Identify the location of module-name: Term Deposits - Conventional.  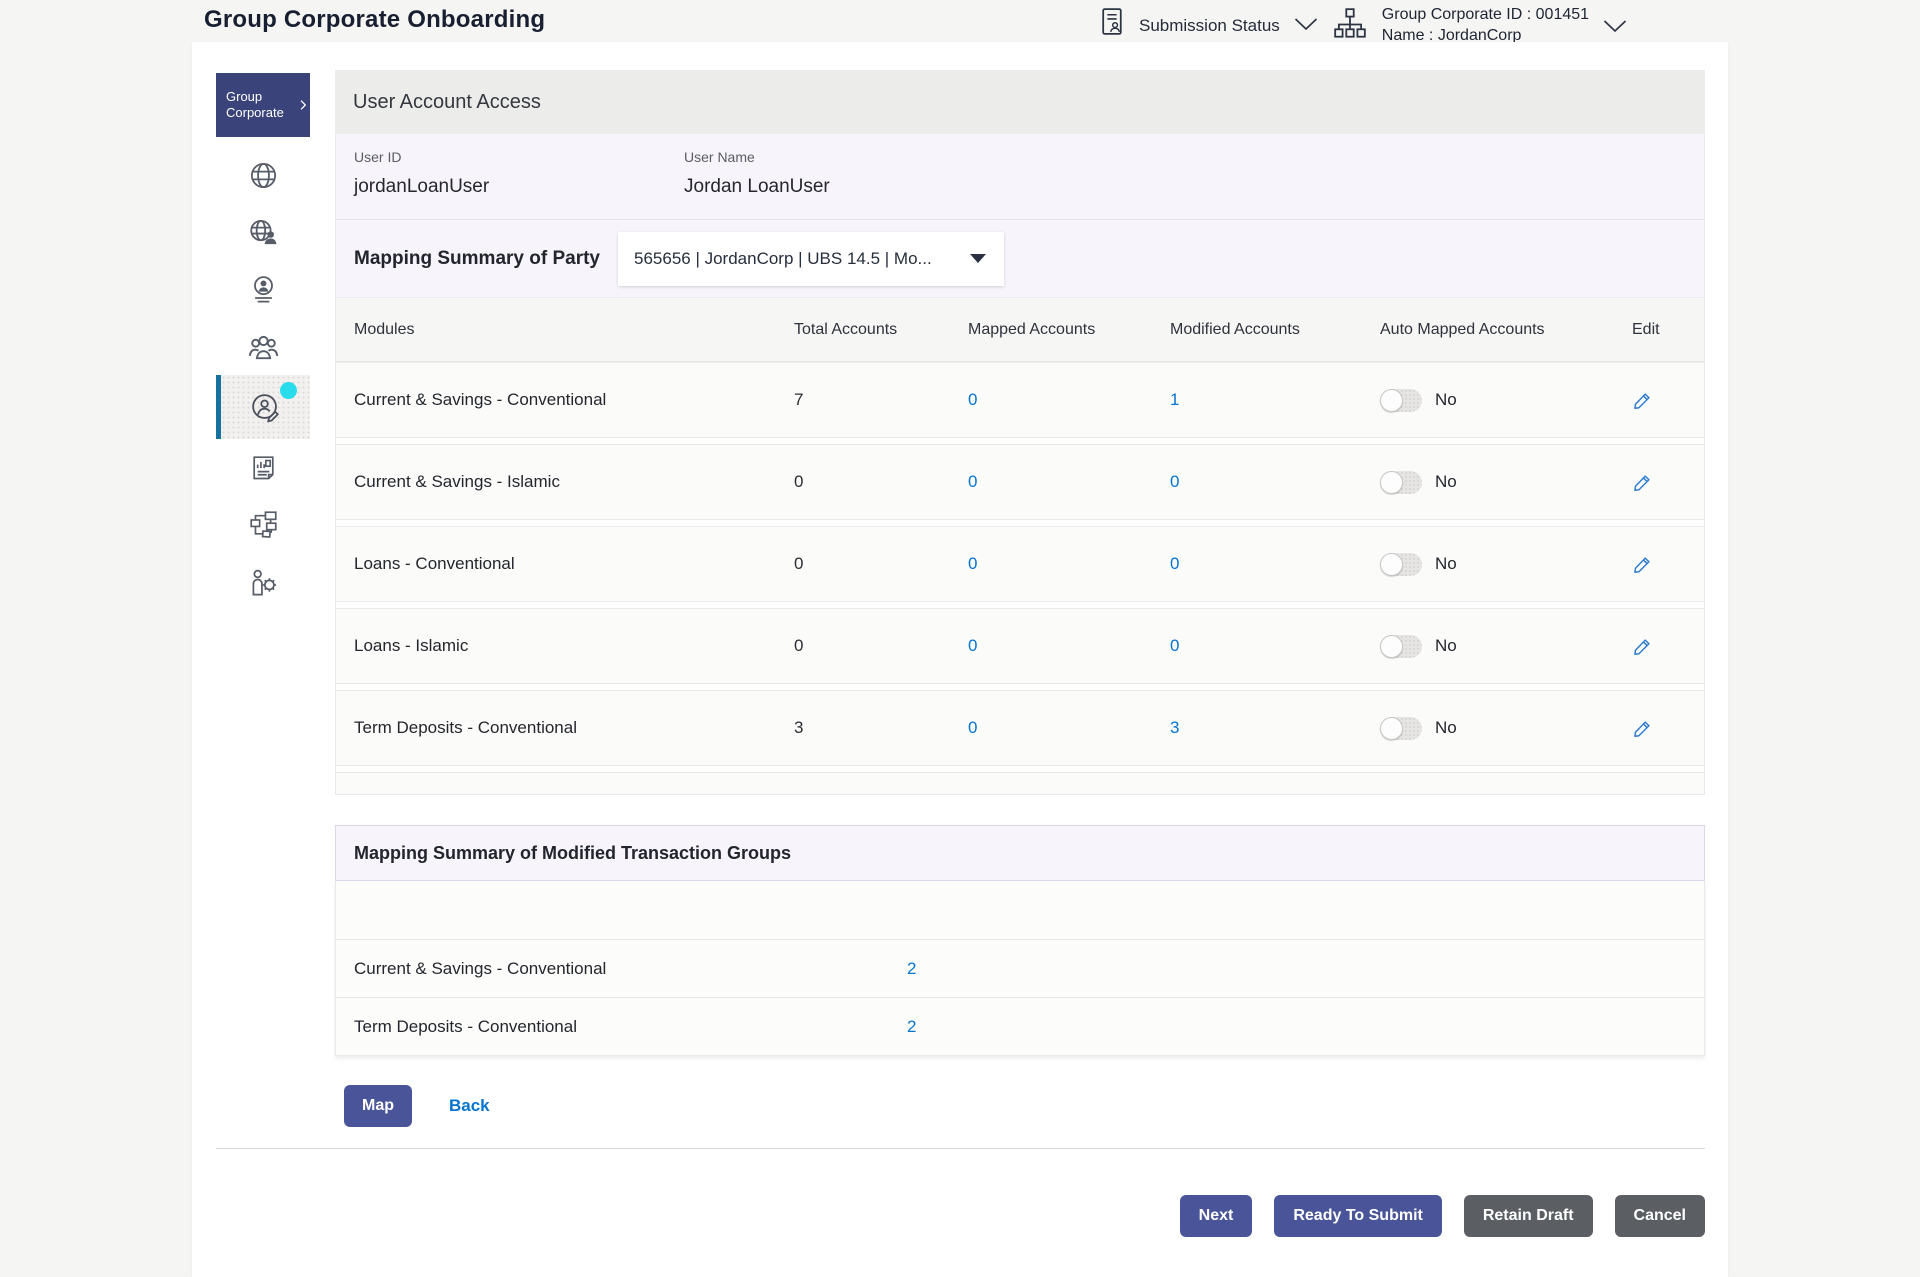
(465, 727).